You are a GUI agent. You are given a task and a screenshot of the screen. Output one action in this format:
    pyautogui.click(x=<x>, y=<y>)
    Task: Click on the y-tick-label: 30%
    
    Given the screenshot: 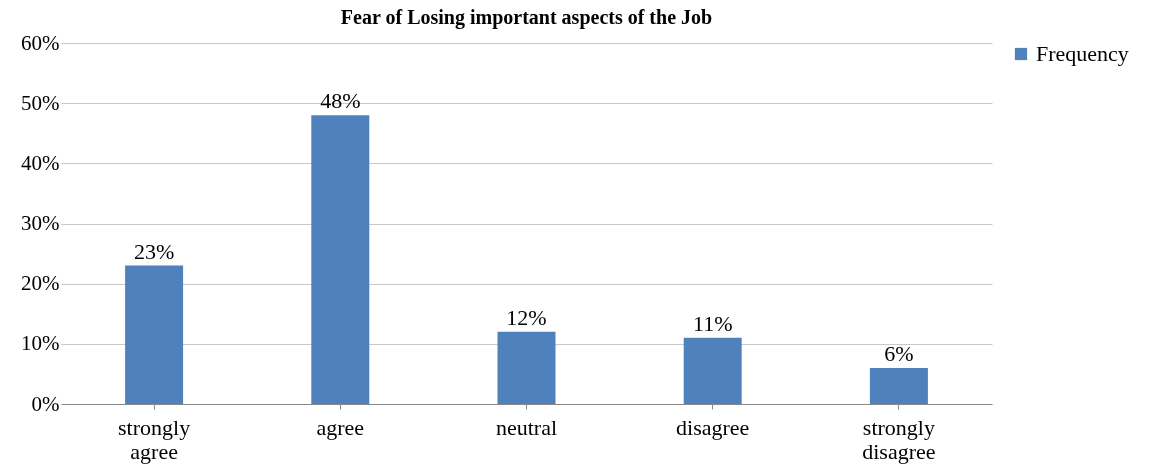 What is the action you would take?
    pyautogui.click(x=40, y=223)
    